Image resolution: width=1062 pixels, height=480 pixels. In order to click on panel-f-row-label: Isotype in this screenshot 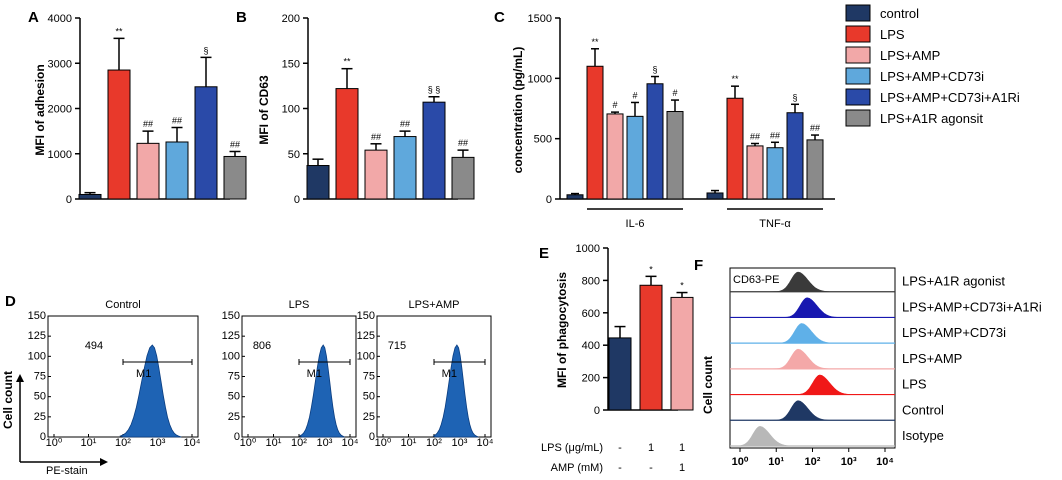, I will do `click(923, 435)`.